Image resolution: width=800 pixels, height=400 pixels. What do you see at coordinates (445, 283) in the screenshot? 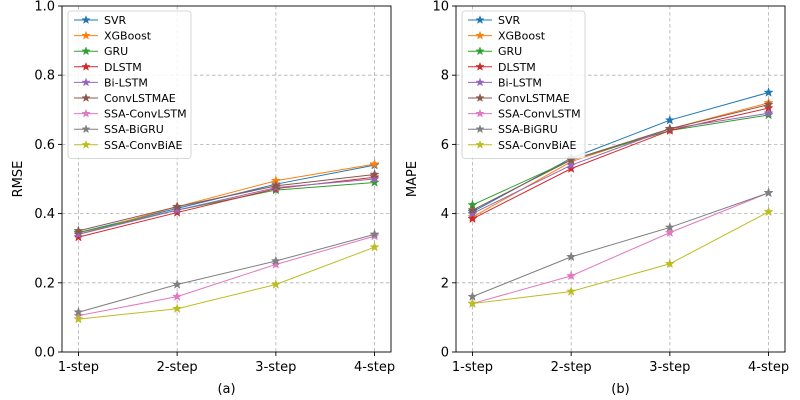
I see `y-tick-label: 2` at bounding box center [445, 283].